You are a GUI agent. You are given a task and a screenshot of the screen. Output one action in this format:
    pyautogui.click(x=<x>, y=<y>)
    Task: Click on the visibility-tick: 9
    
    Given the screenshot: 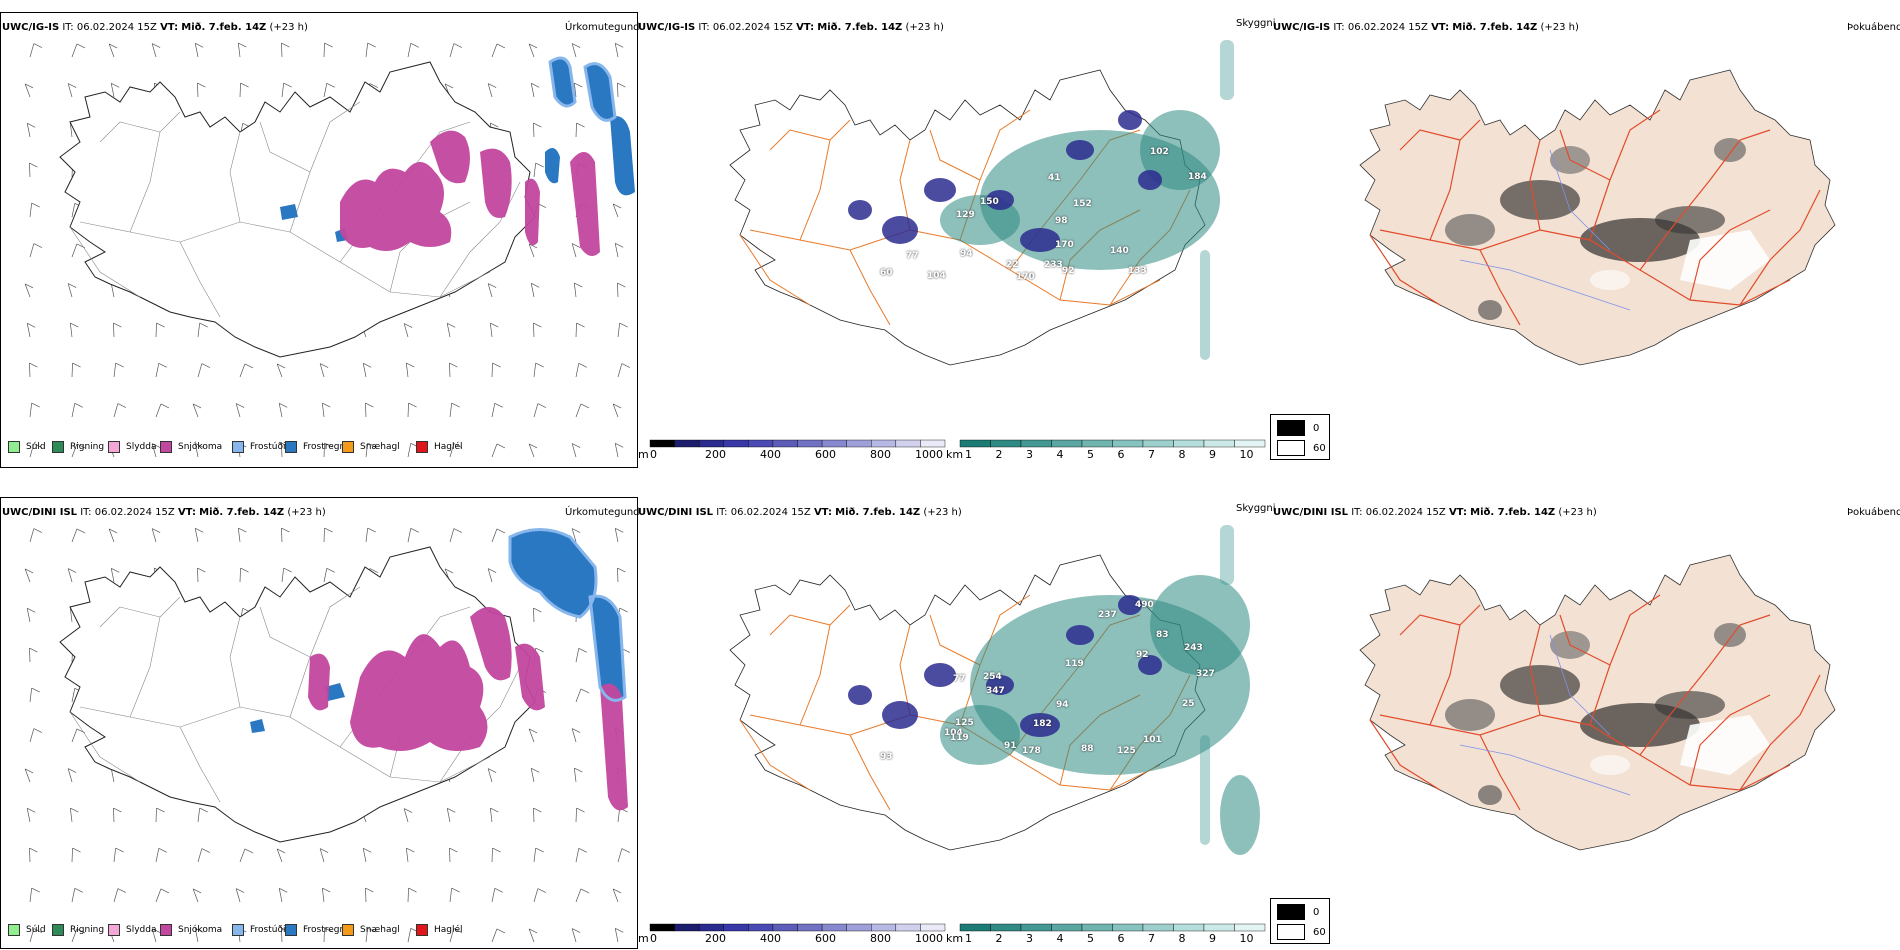 What is the action you would take?
    pyautogui.click(x=1212, y=938)
    